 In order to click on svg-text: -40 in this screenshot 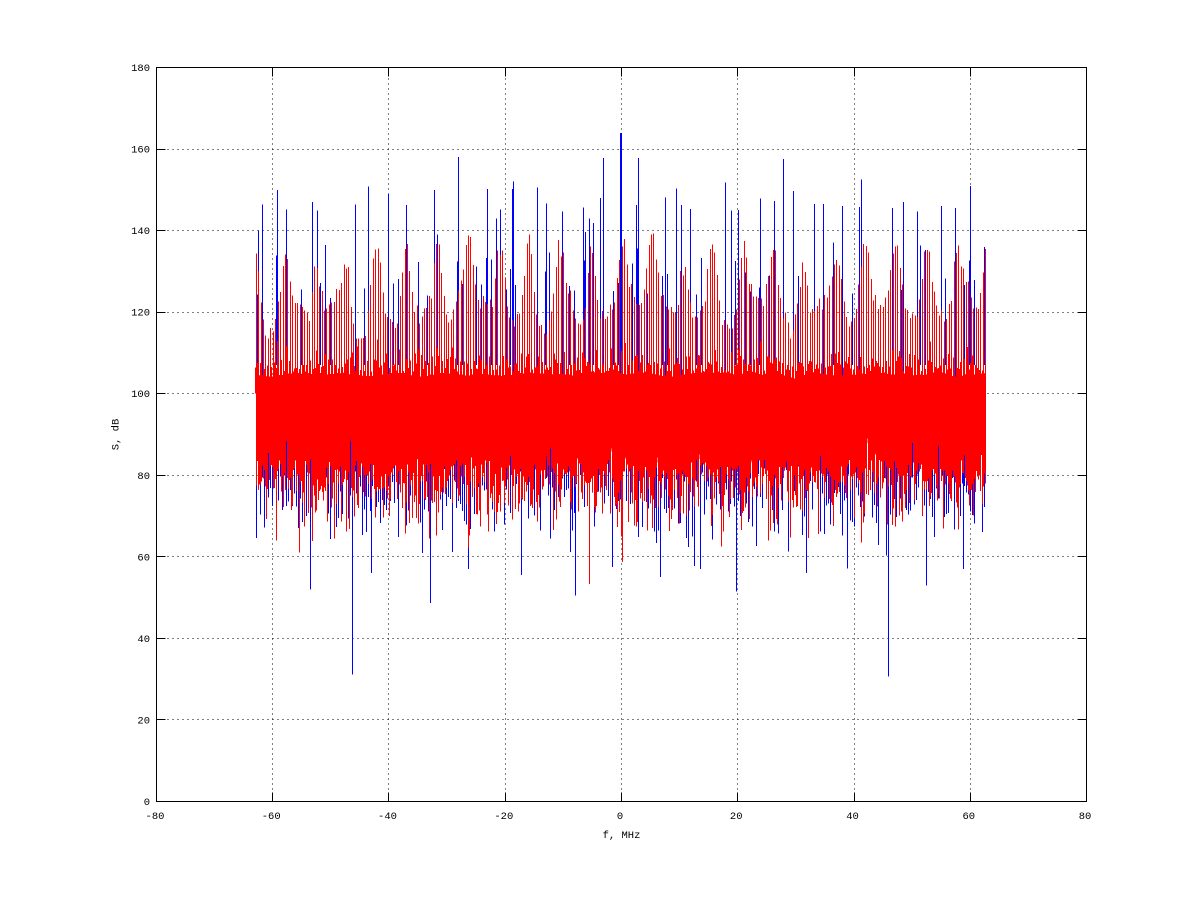, I will do `click(387, 817)`.